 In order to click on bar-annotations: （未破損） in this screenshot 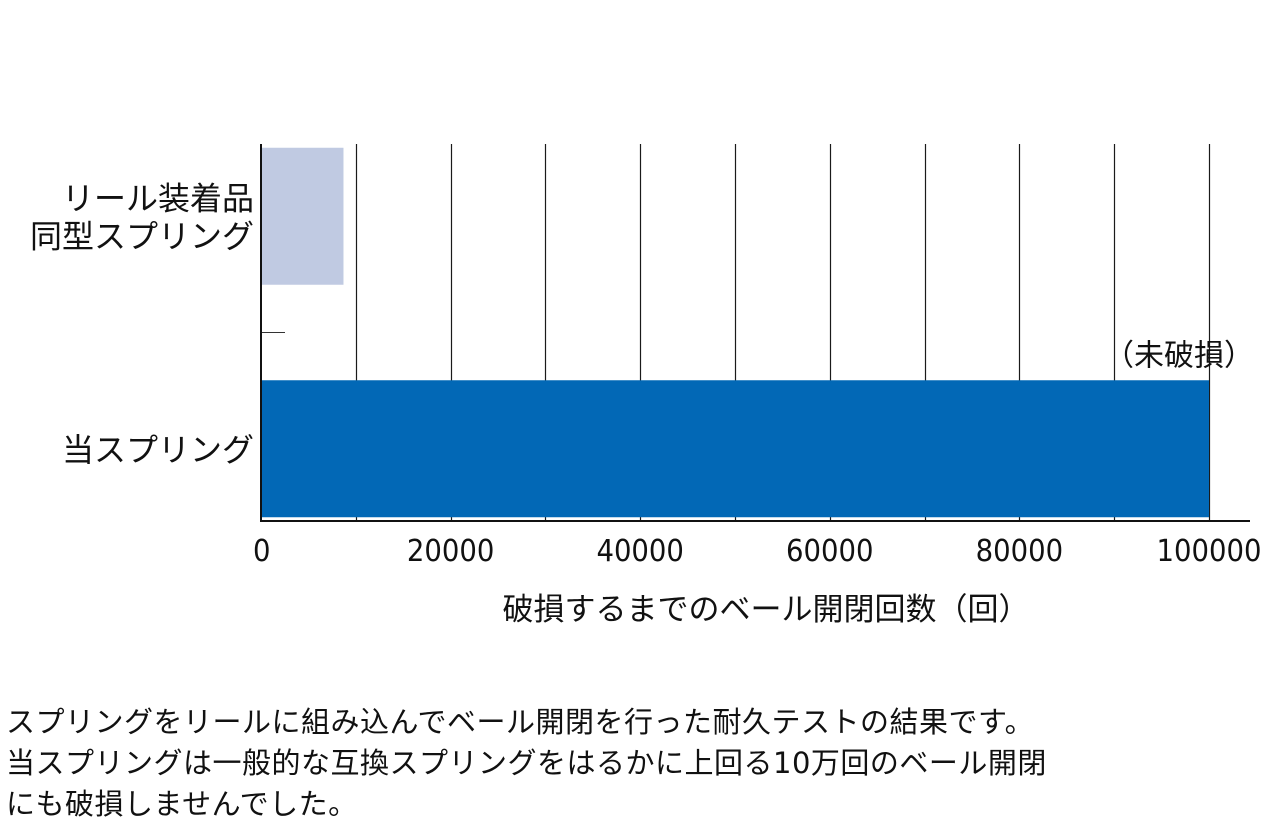, I will do `click(1179, 355)`.